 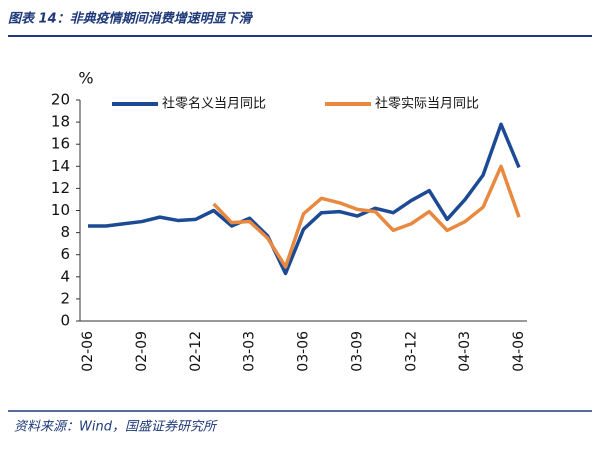 What do you see at coordinates (88, 351) in the screenshot?
I see `x-tick-label: 02-06` at bounding box center [88, 351].